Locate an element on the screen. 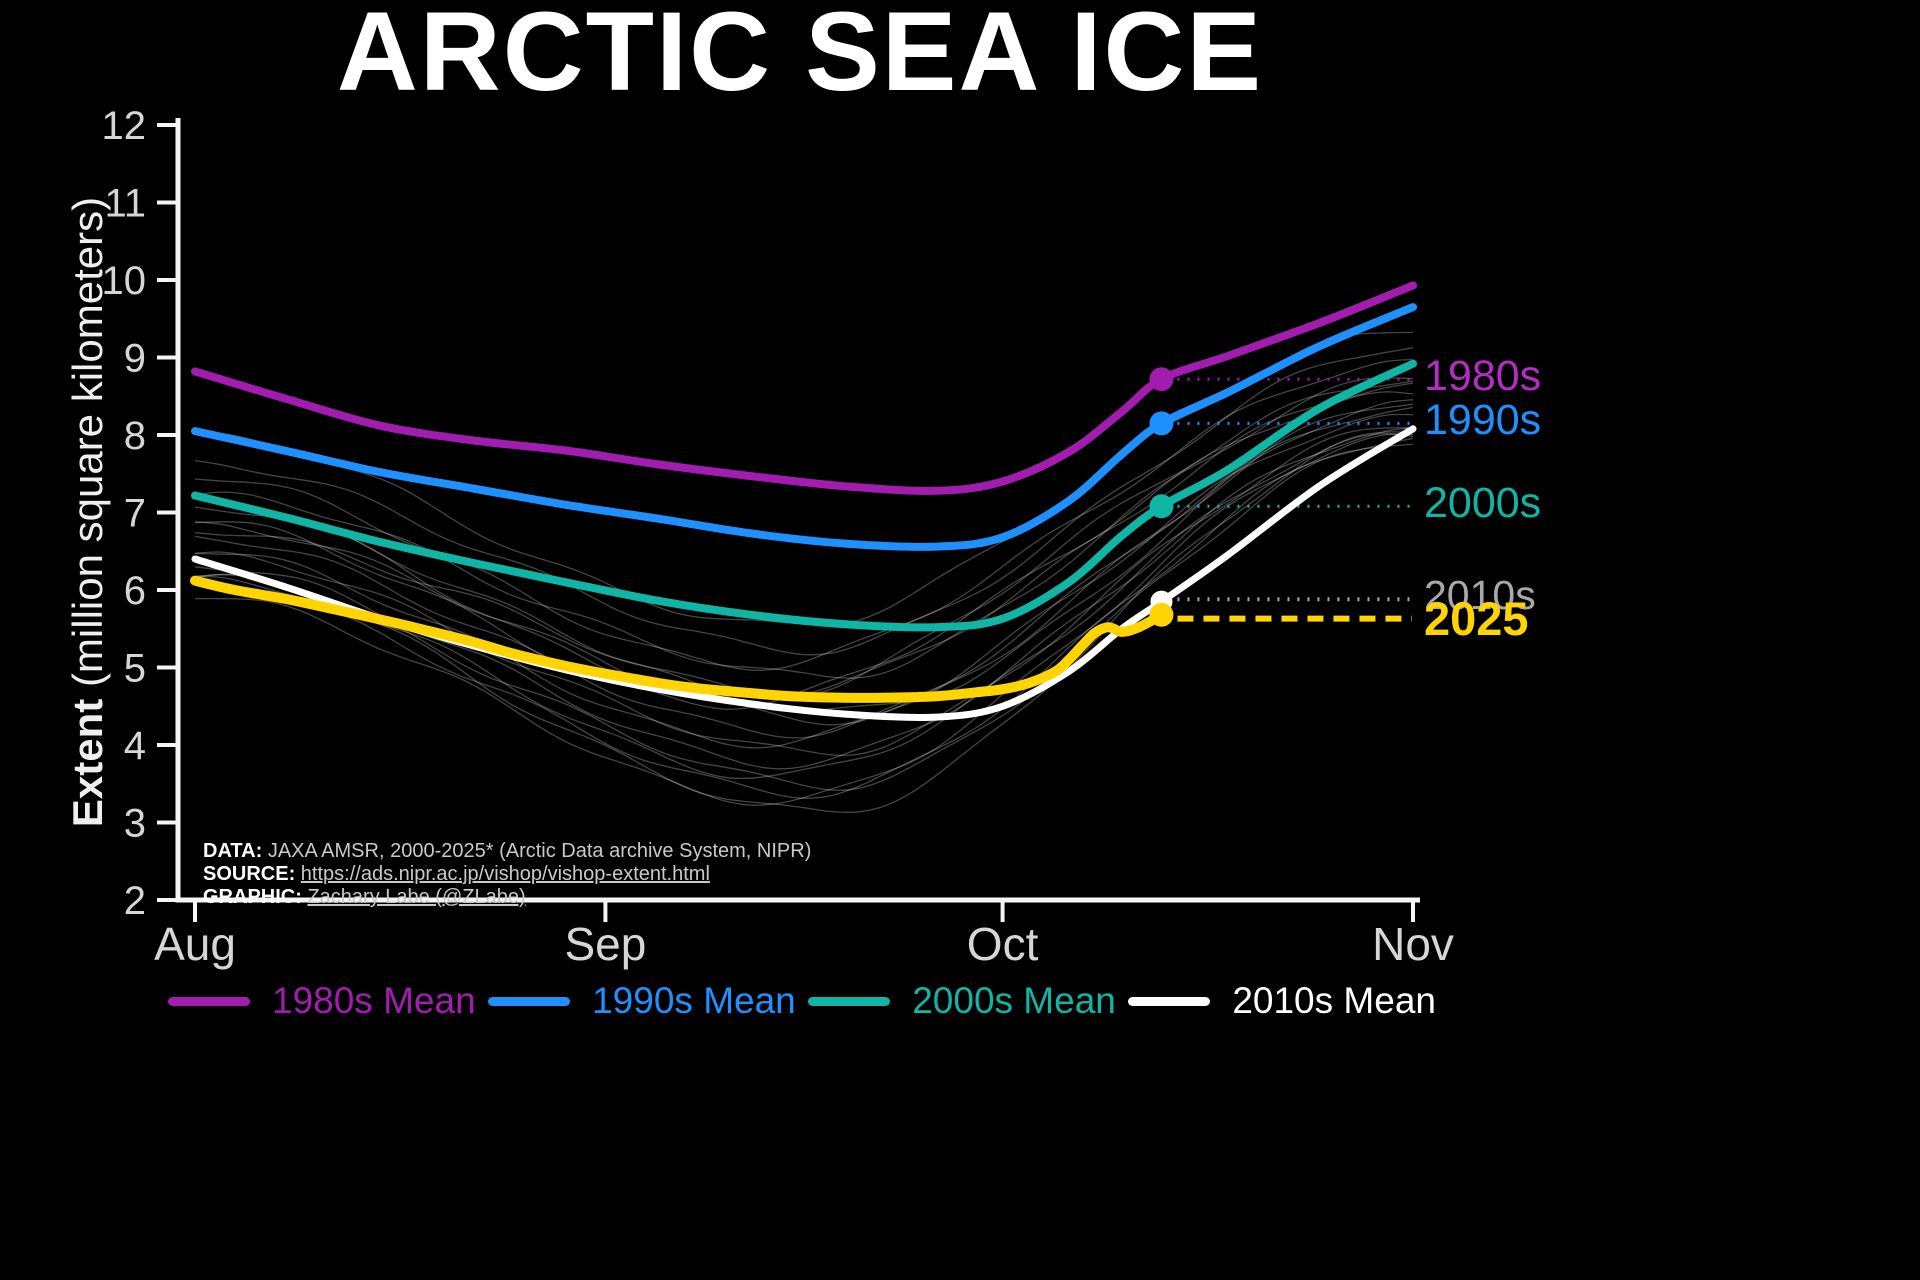 Image resolution: width=1920 pixels, height=1280 pixels. marker-2025 is located at coordinates (1161, 614).